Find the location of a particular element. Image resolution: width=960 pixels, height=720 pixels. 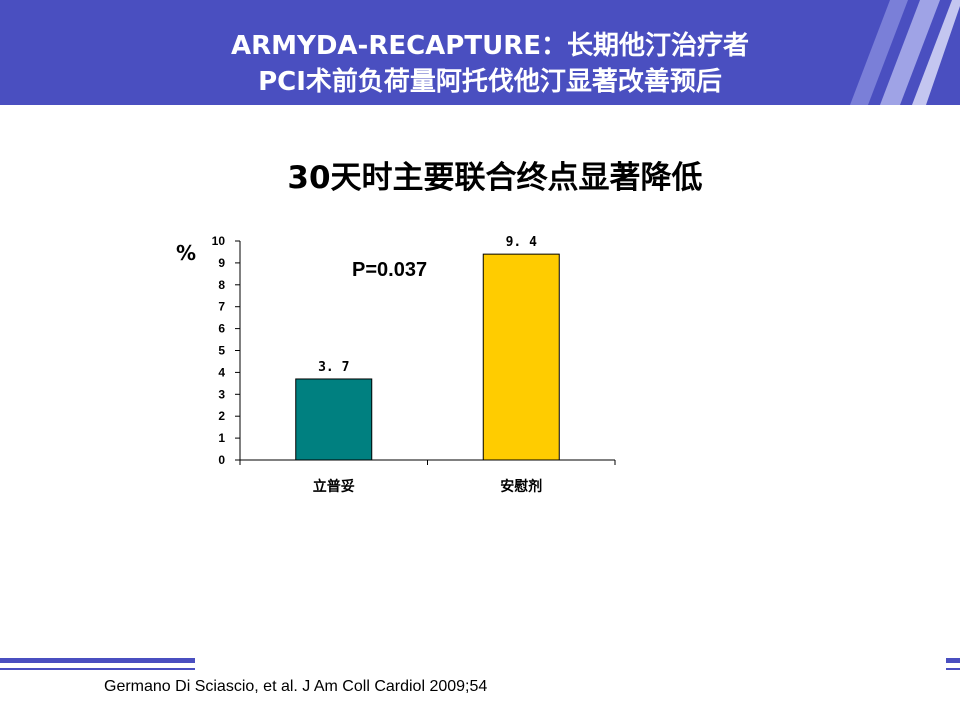

bar-value-label: 9. 4 is located at coordinates (521, 242).